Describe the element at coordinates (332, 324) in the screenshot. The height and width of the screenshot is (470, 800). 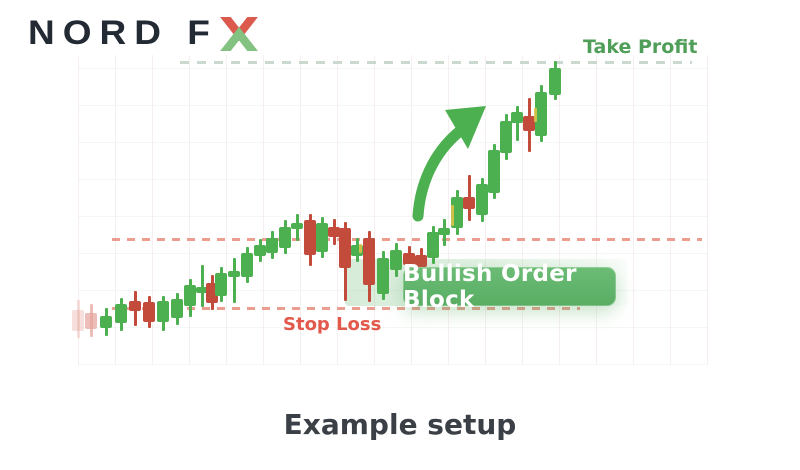
I see `stop-loss-label: Stop Loss` at that location.